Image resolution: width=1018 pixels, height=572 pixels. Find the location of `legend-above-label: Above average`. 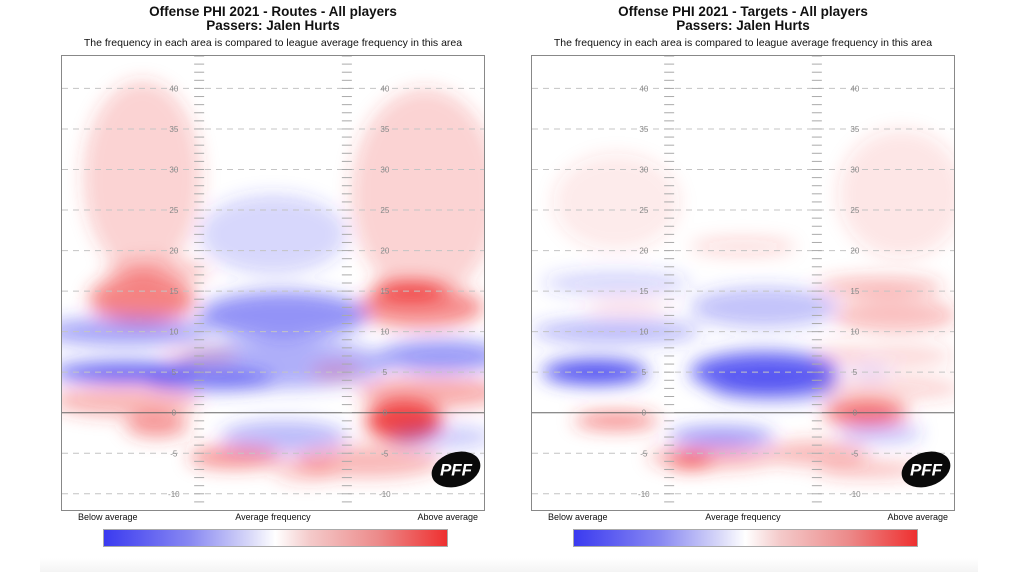

legend-above-label: Above average is located at coordinates (917, 517).